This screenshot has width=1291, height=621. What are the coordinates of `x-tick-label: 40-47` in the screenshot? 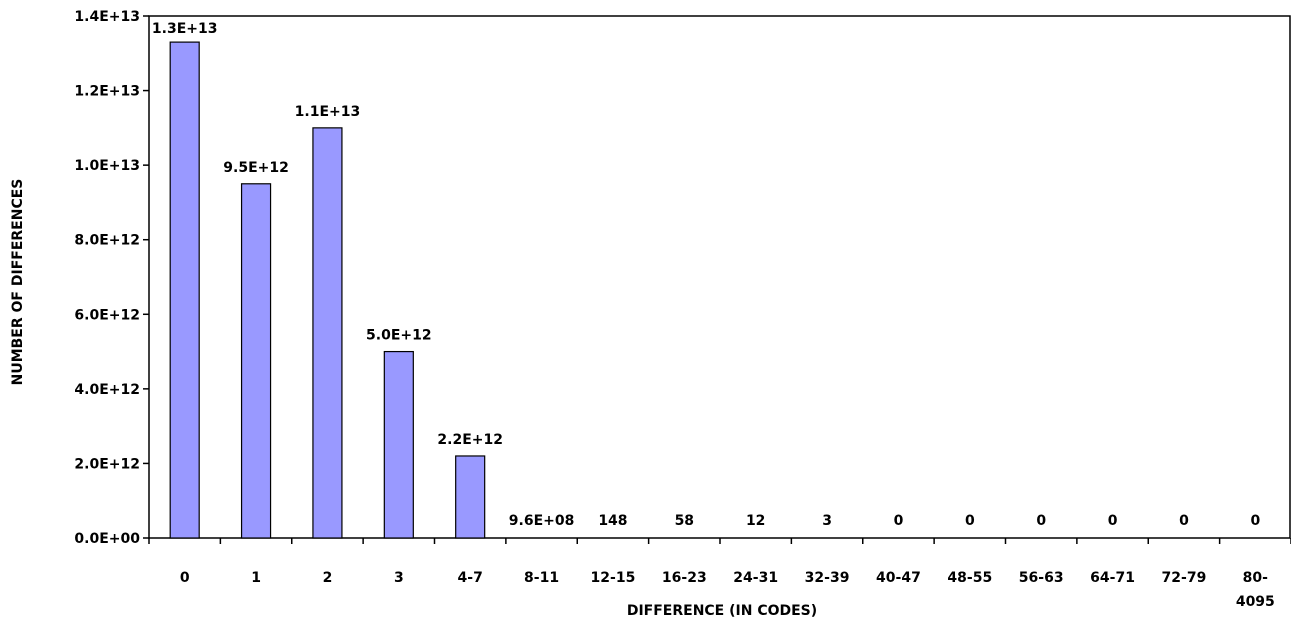 It's located at (898, 578).